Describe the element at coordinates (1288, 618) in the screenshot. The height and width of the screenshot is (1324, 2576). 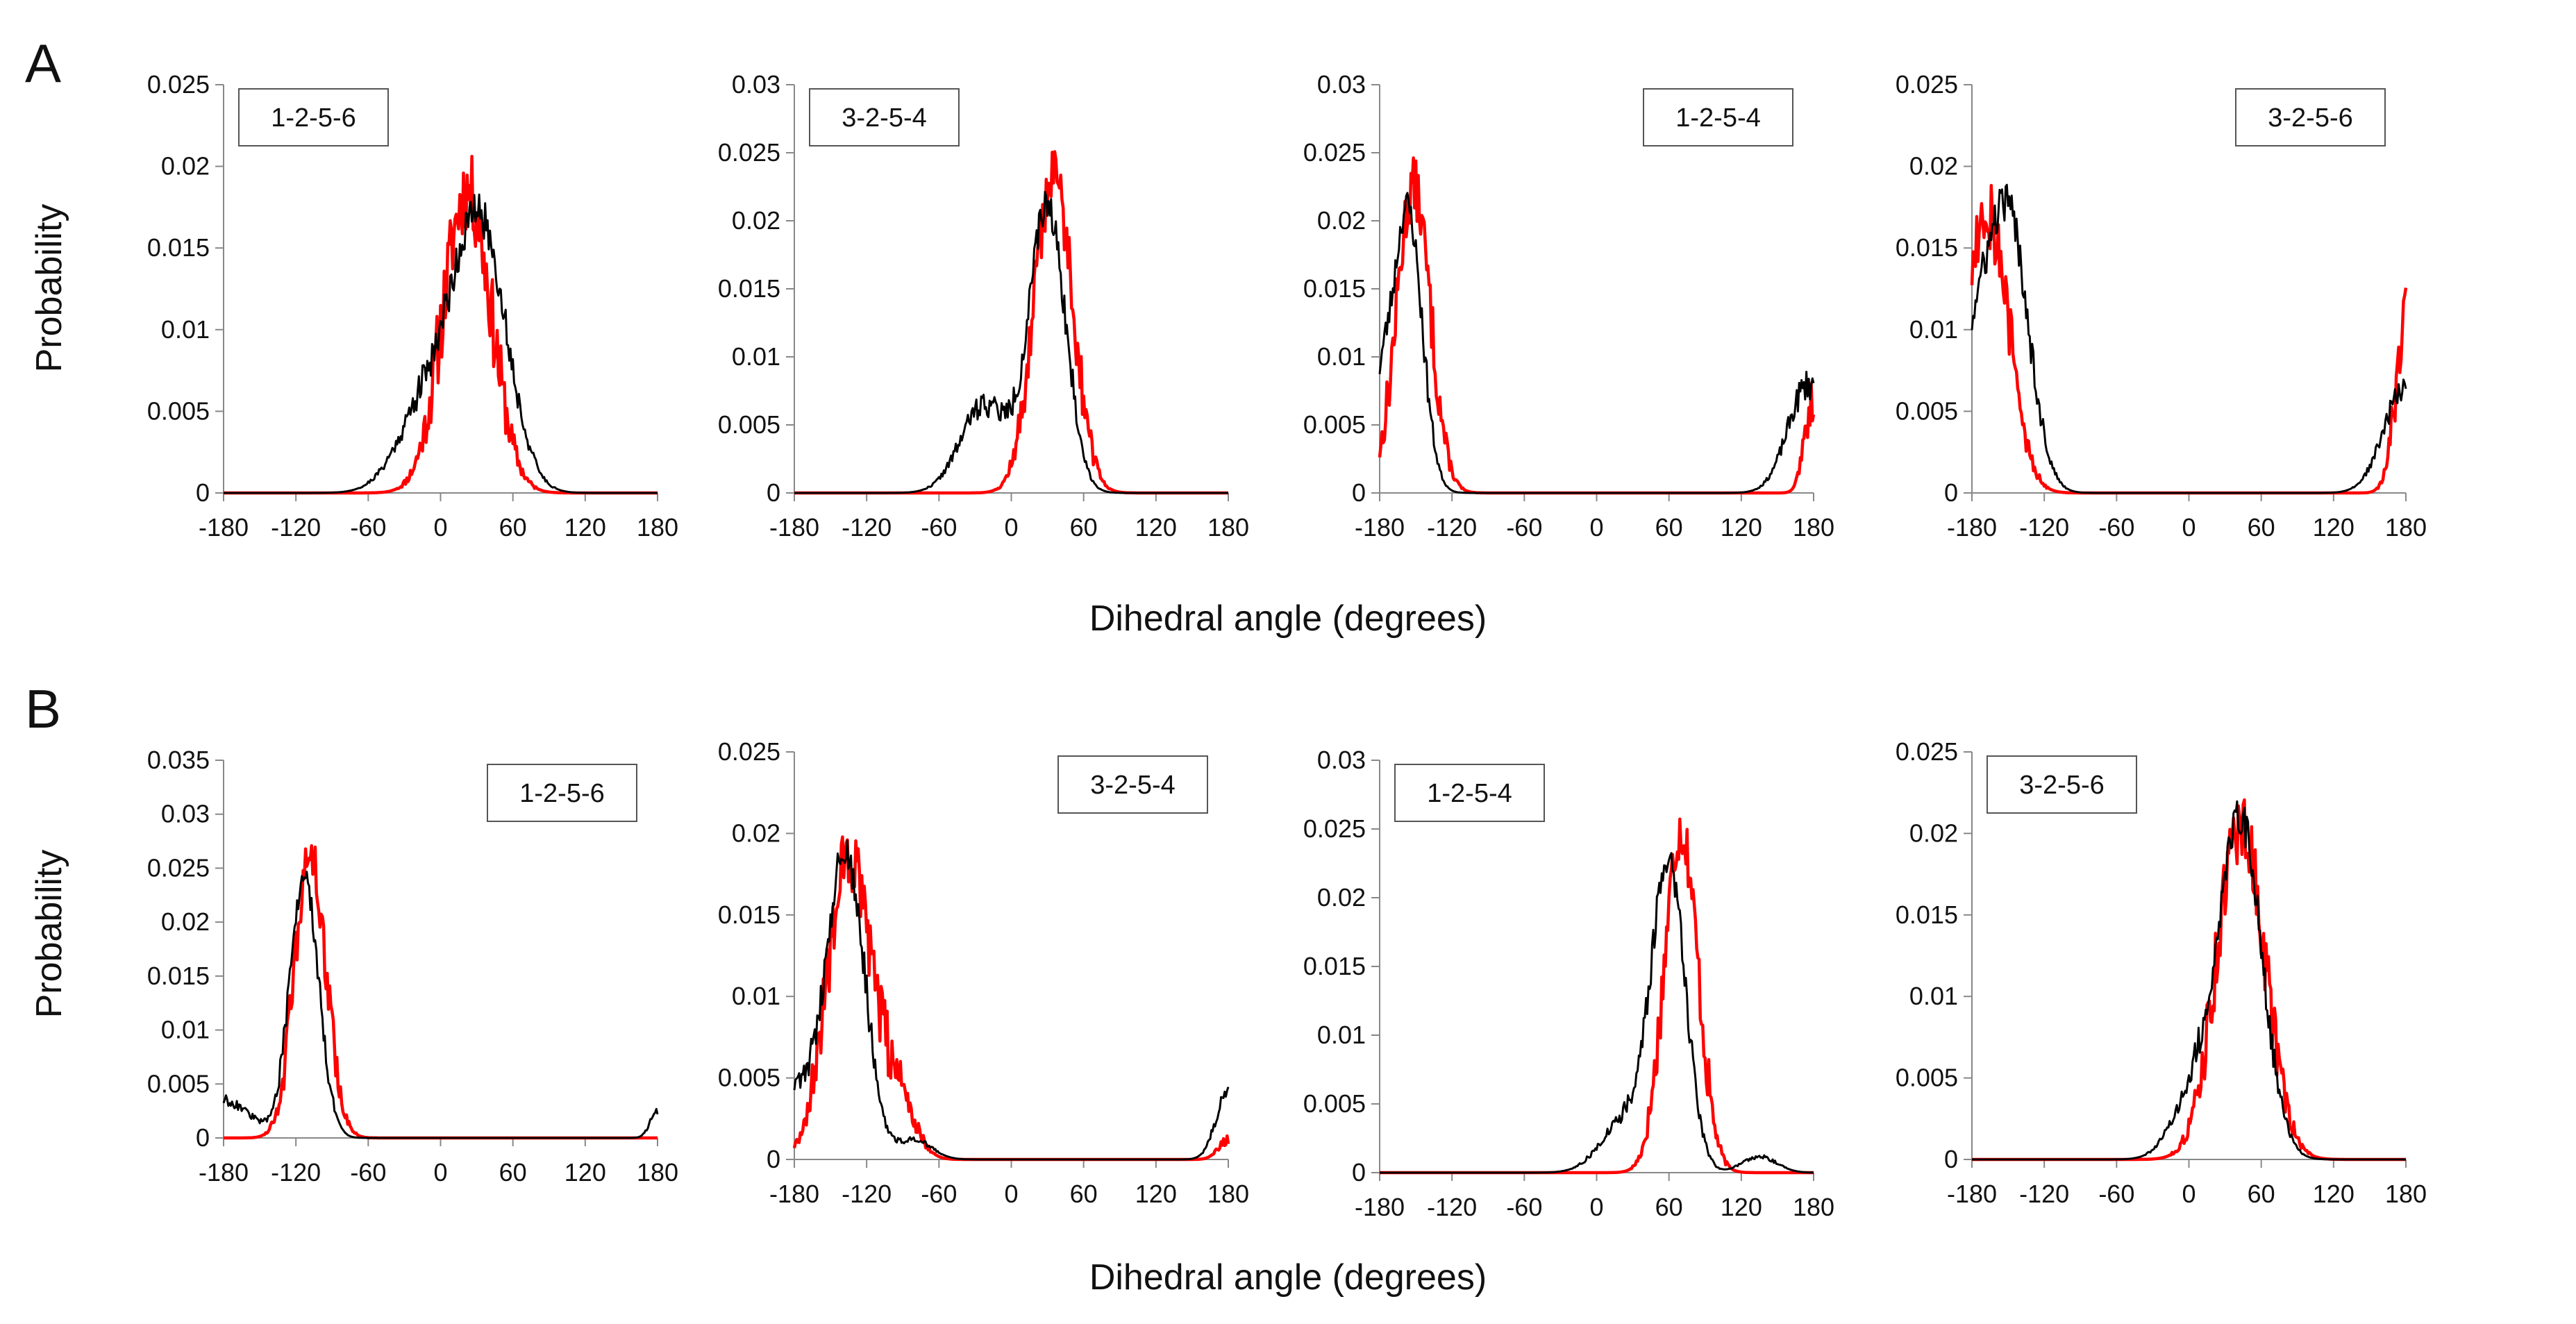
I see `x-axis-label-row-a: Dihedral angle (degrees)` at that location.